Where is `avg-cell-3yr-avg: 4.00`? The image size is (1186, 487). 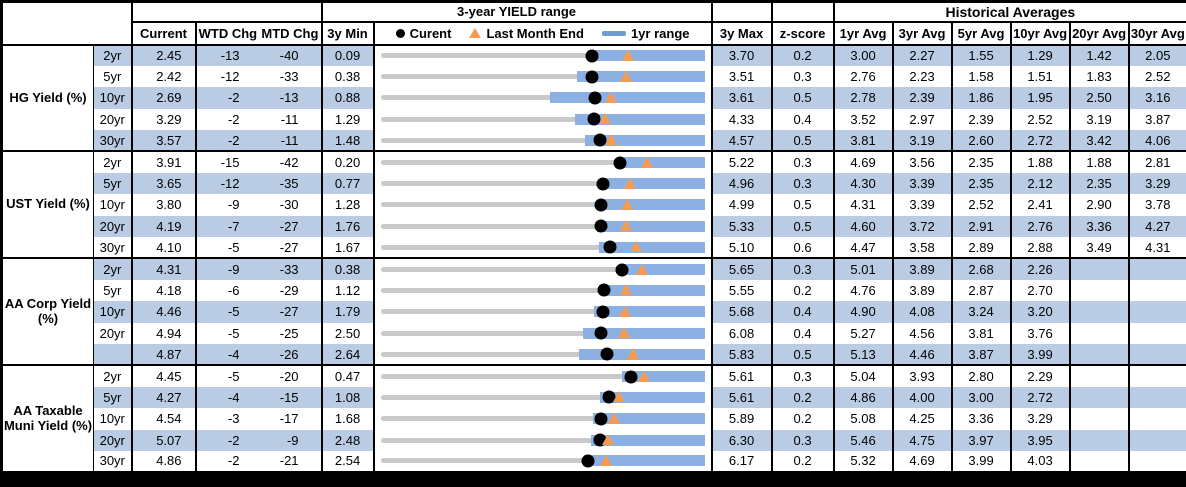 avg-cell-3yr-avg: 4.00 is located at coordinates (922, 397).